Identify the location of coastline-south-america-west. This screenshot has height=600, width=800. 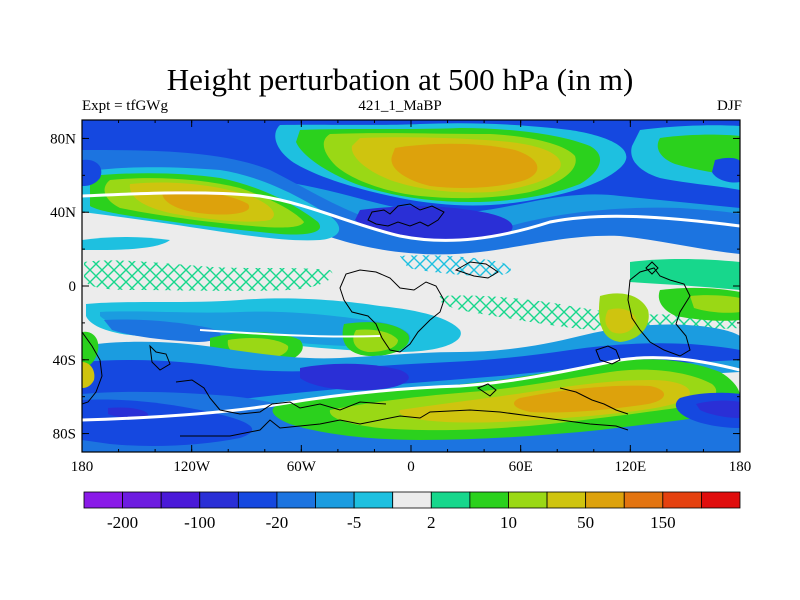
(92, 368).